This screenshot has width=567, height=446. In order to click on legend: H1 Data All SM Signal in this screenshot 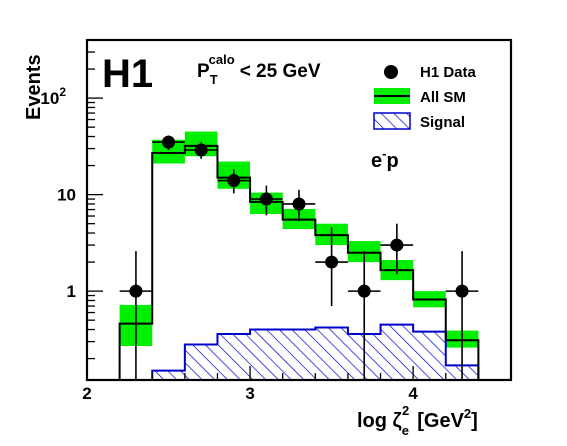, I will do `click(425, 97)`.